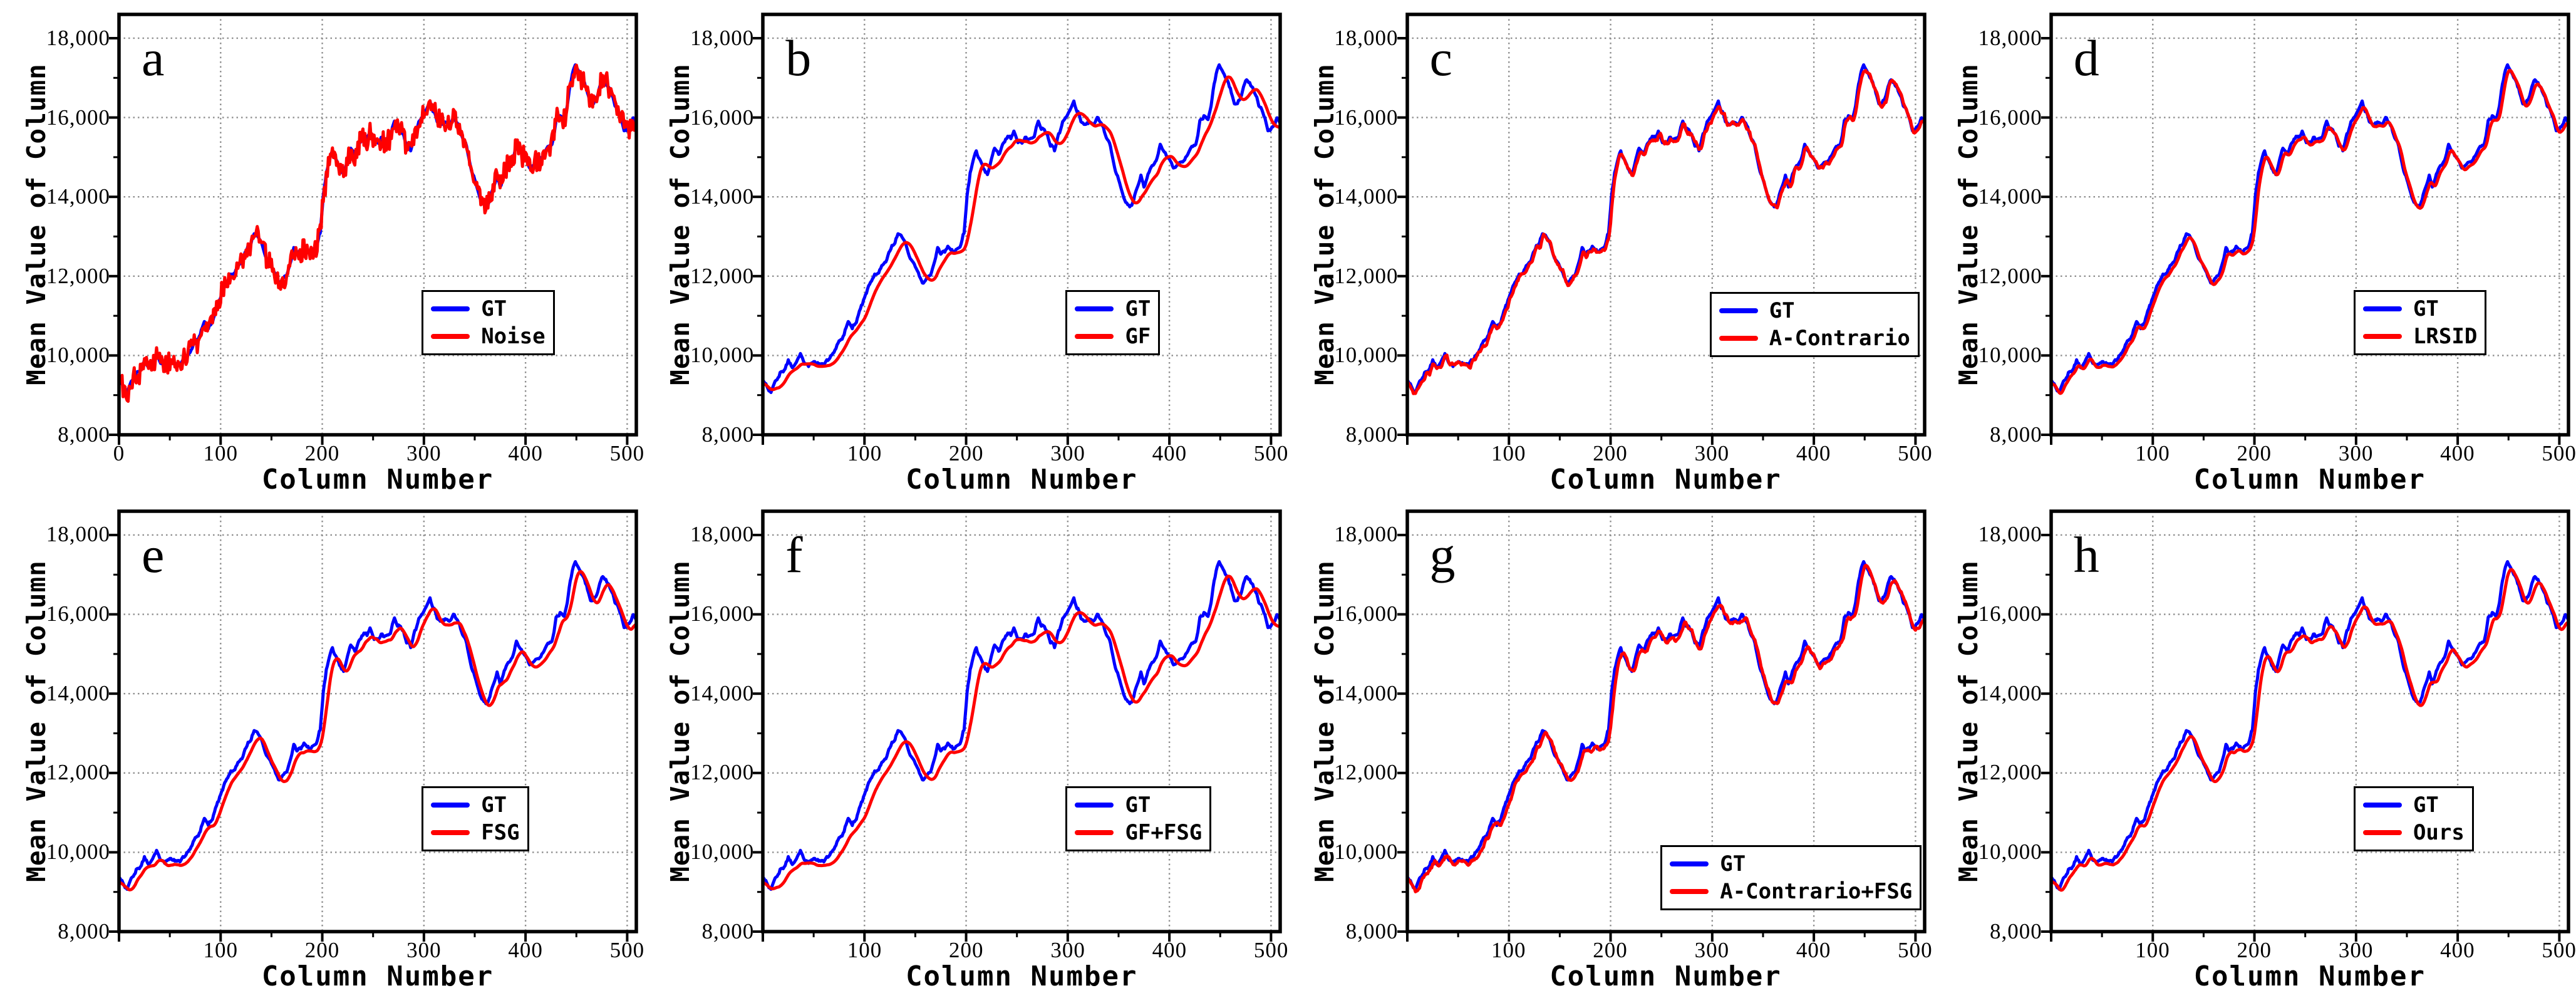 The image size is (2576, 993). I want to click on legend-row: A-Contrario, so click(1814, 338).